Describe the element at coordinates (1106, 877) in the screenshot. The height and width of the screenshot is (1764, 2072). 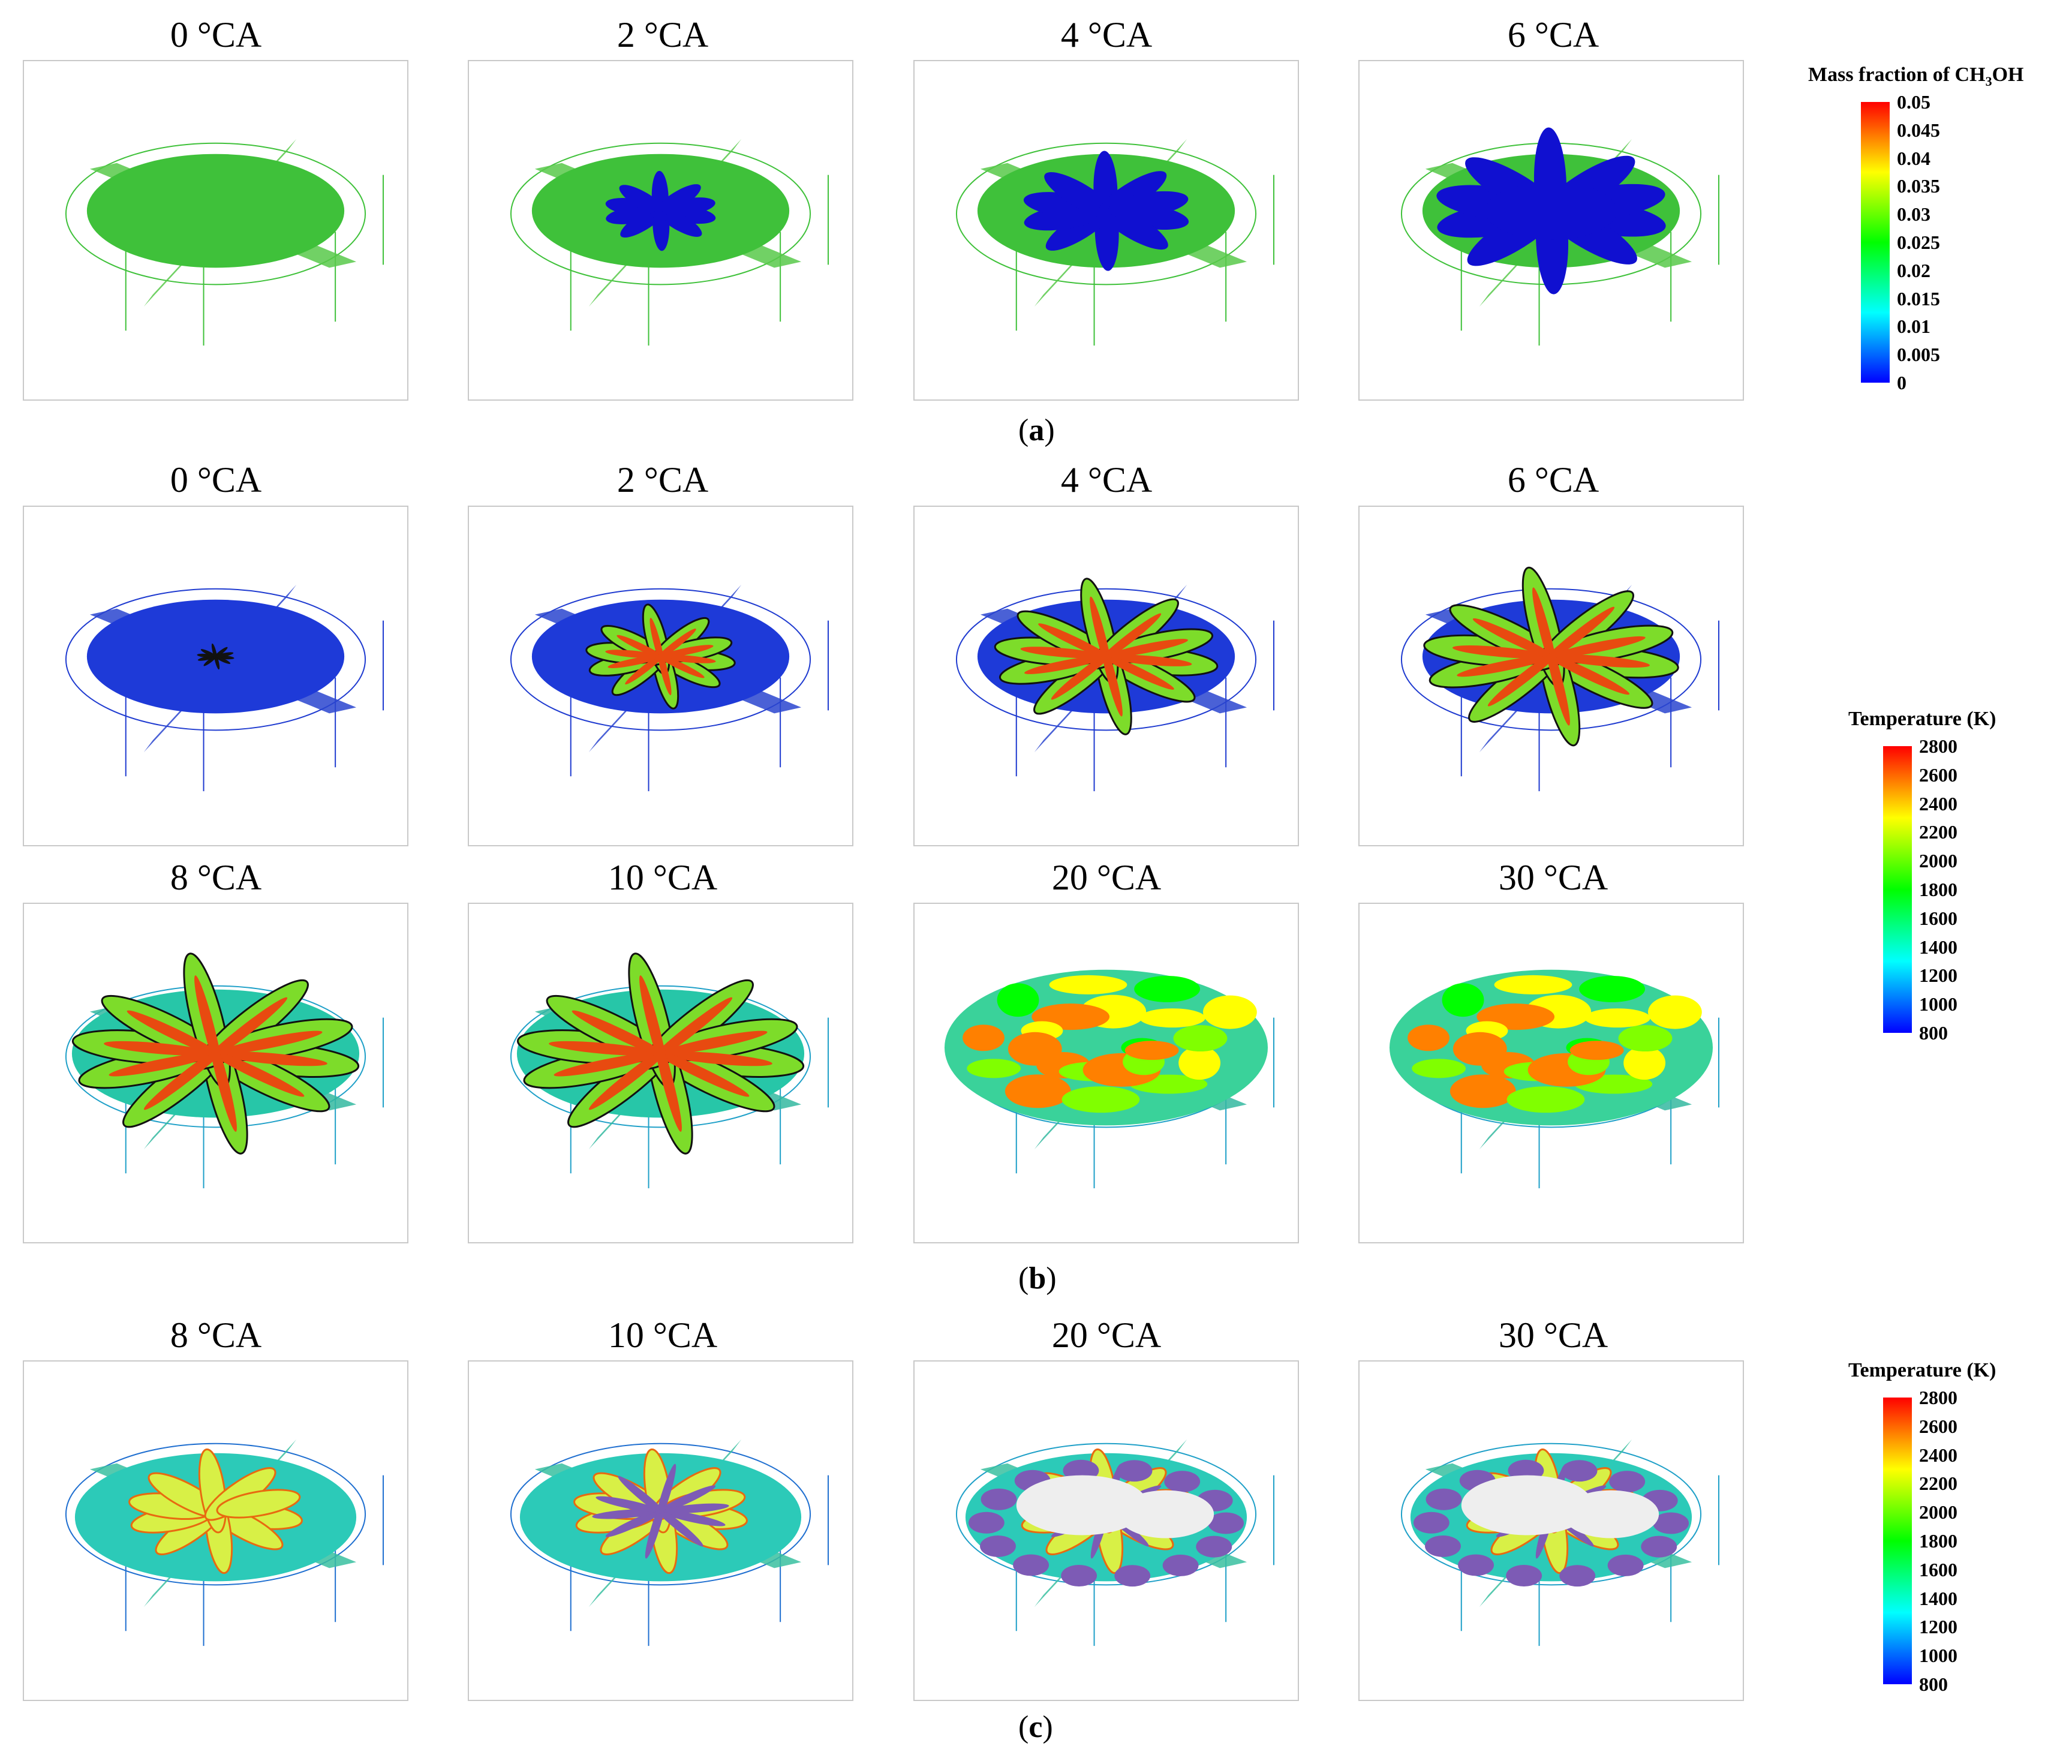
I see `panel-title-b7: 20 °CA` at that location.